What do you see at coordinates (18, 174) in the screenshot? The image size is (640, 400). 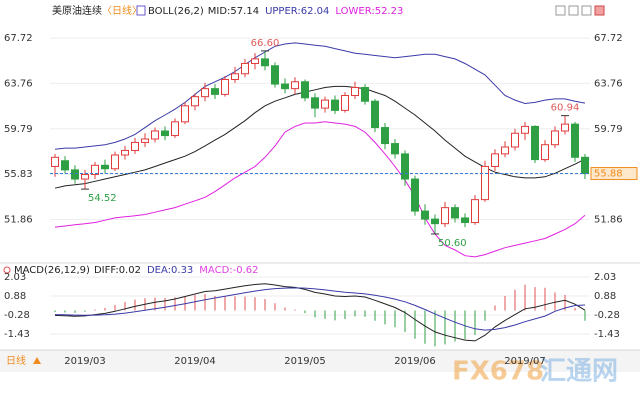 I see `y-tick-label: 55.83` at bounding box center [18, 174].